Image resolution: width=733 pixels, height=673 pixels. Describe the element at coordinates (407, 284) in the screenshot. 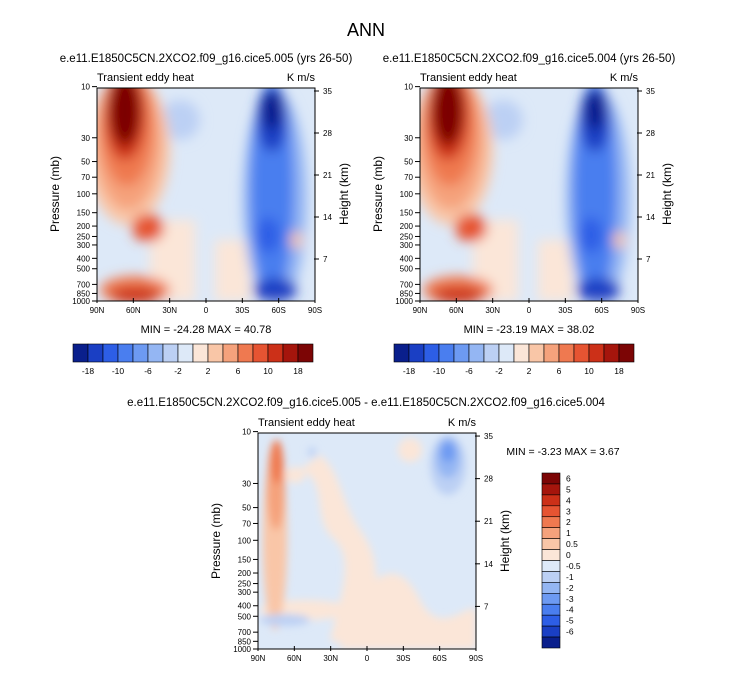

I see `y-tick-label: 700` at that location.